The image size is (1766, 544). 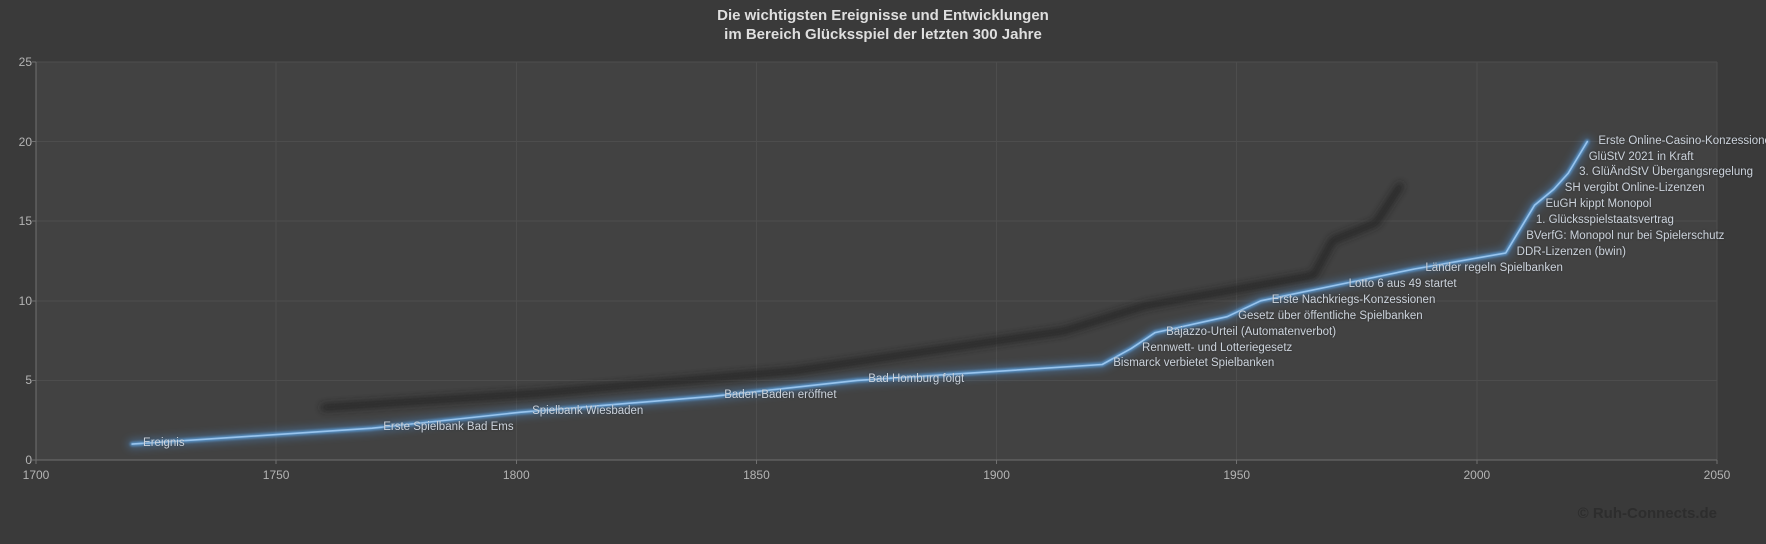 What do you see at coordinates (1402, 283) in the screenshot?
I see `data-point-label: Lotto 6 aus 49 startet` at bounding box center [1402, 283].